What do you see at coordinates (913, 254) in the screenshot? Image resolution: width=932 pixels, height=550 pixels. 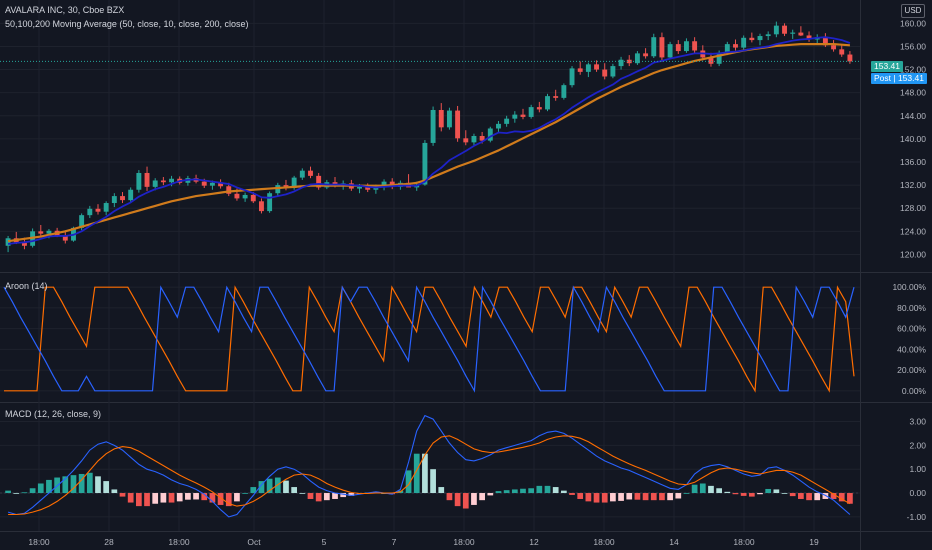 I see `price-tick-label: 120.00` at bounding box center [913, 254].